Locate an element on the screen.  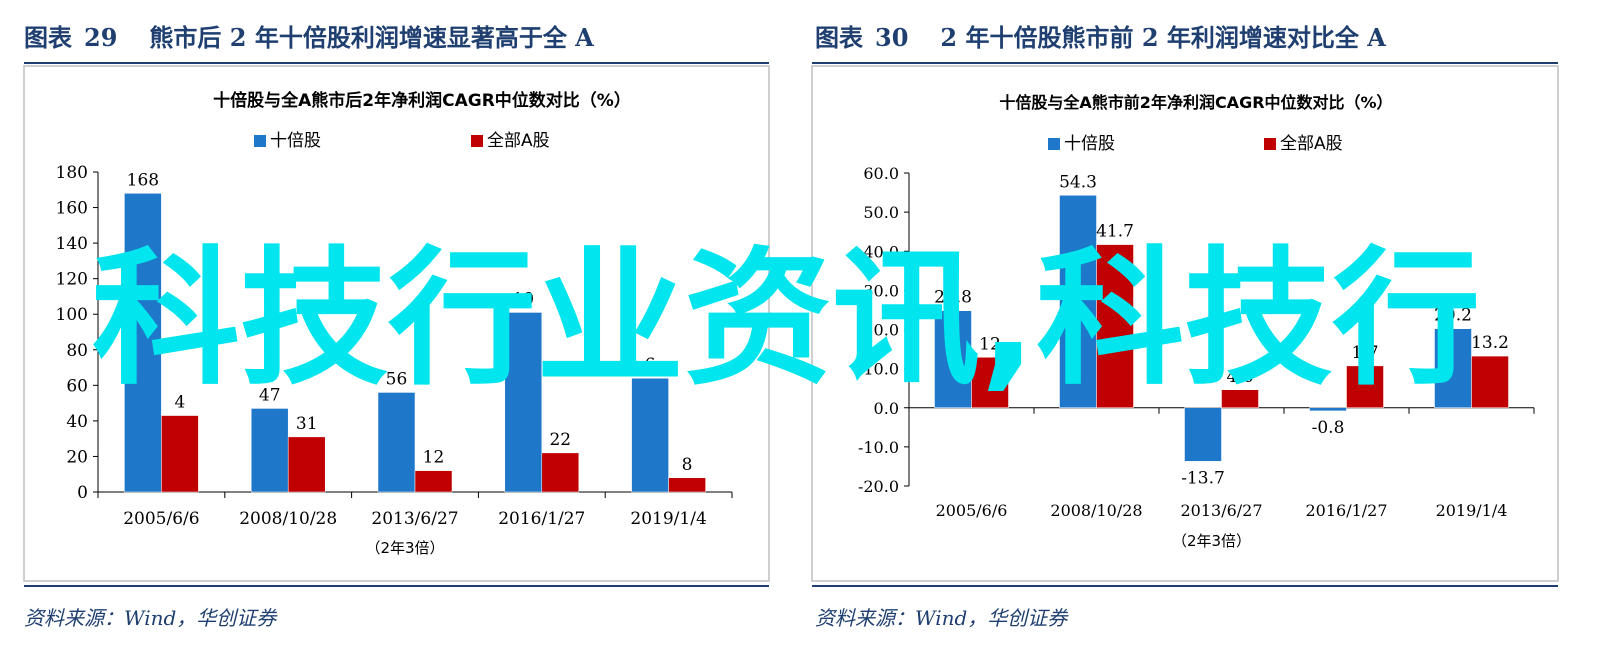
y-tick-label: 0.0 is located at coordinates (886, 408).